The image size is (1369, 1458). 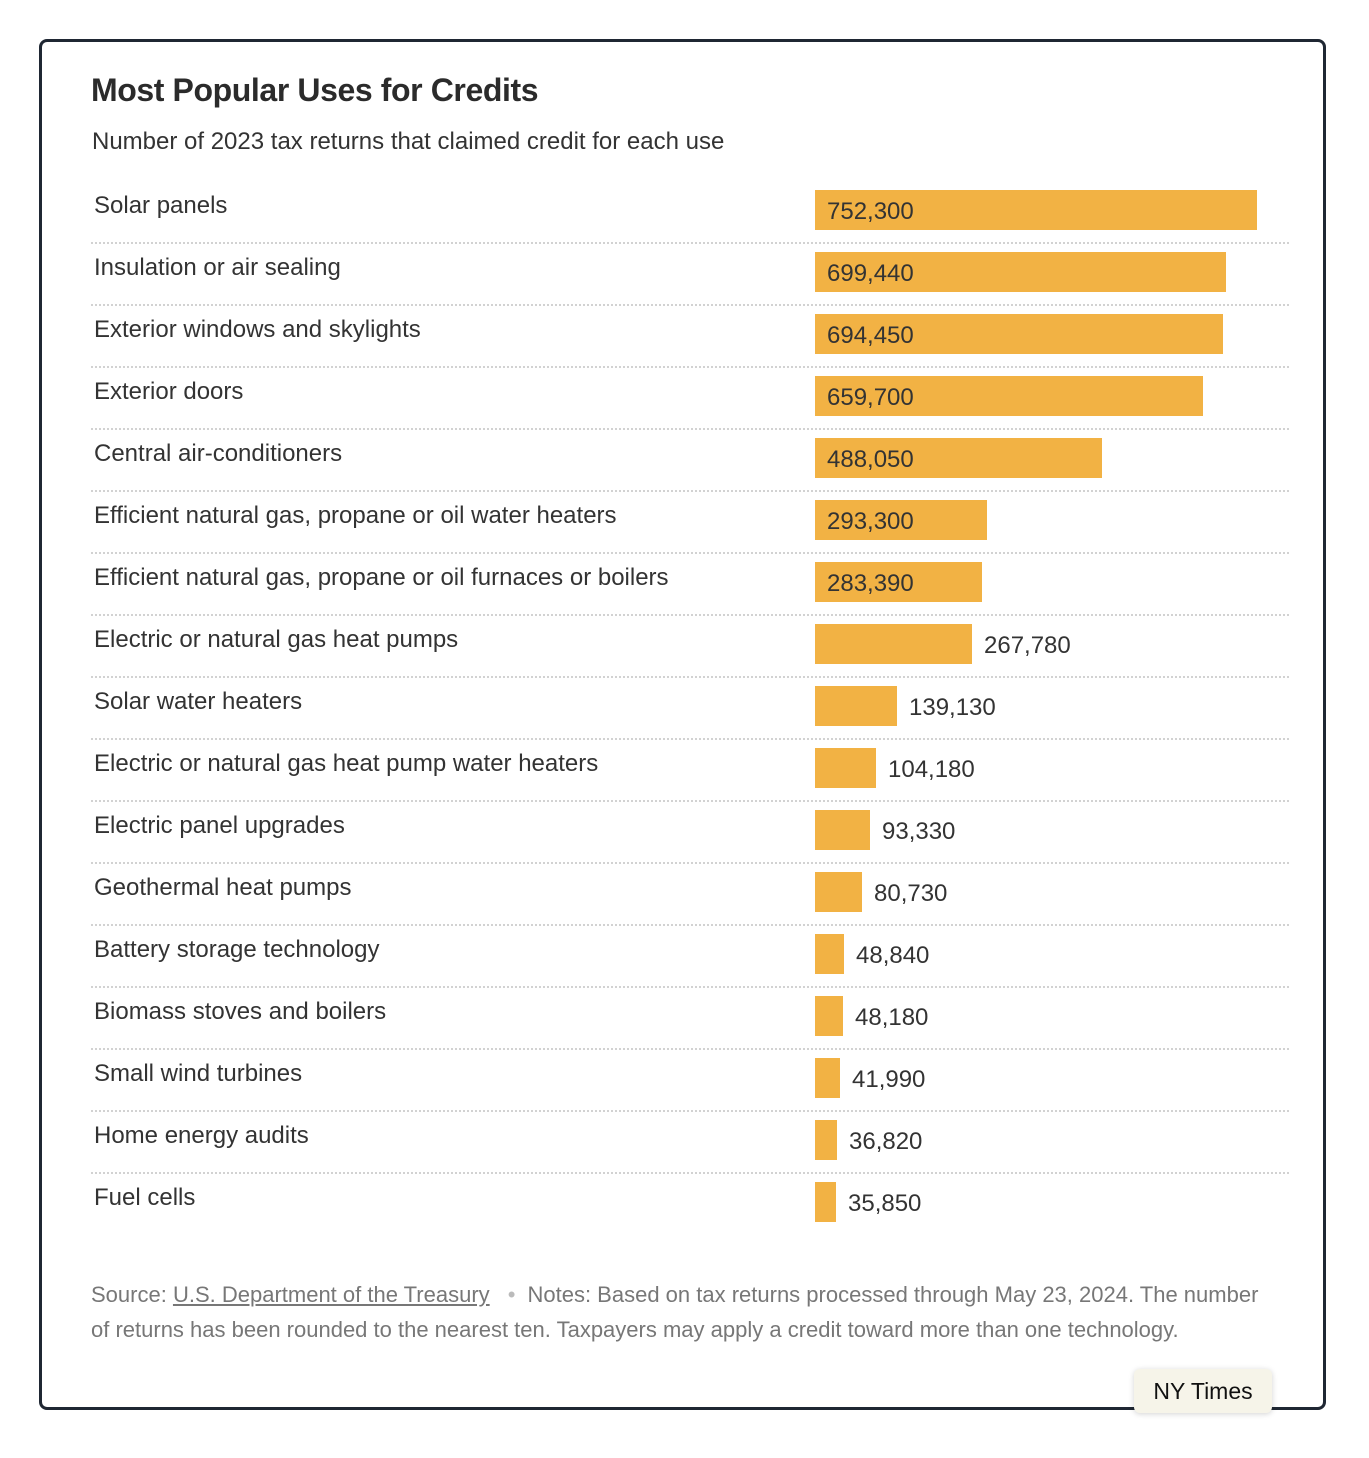 What do you see at coordinates (217, 267) in the screenshot?
I see `category-label: Insulation or air sealing` at bounding box center [217, 267].